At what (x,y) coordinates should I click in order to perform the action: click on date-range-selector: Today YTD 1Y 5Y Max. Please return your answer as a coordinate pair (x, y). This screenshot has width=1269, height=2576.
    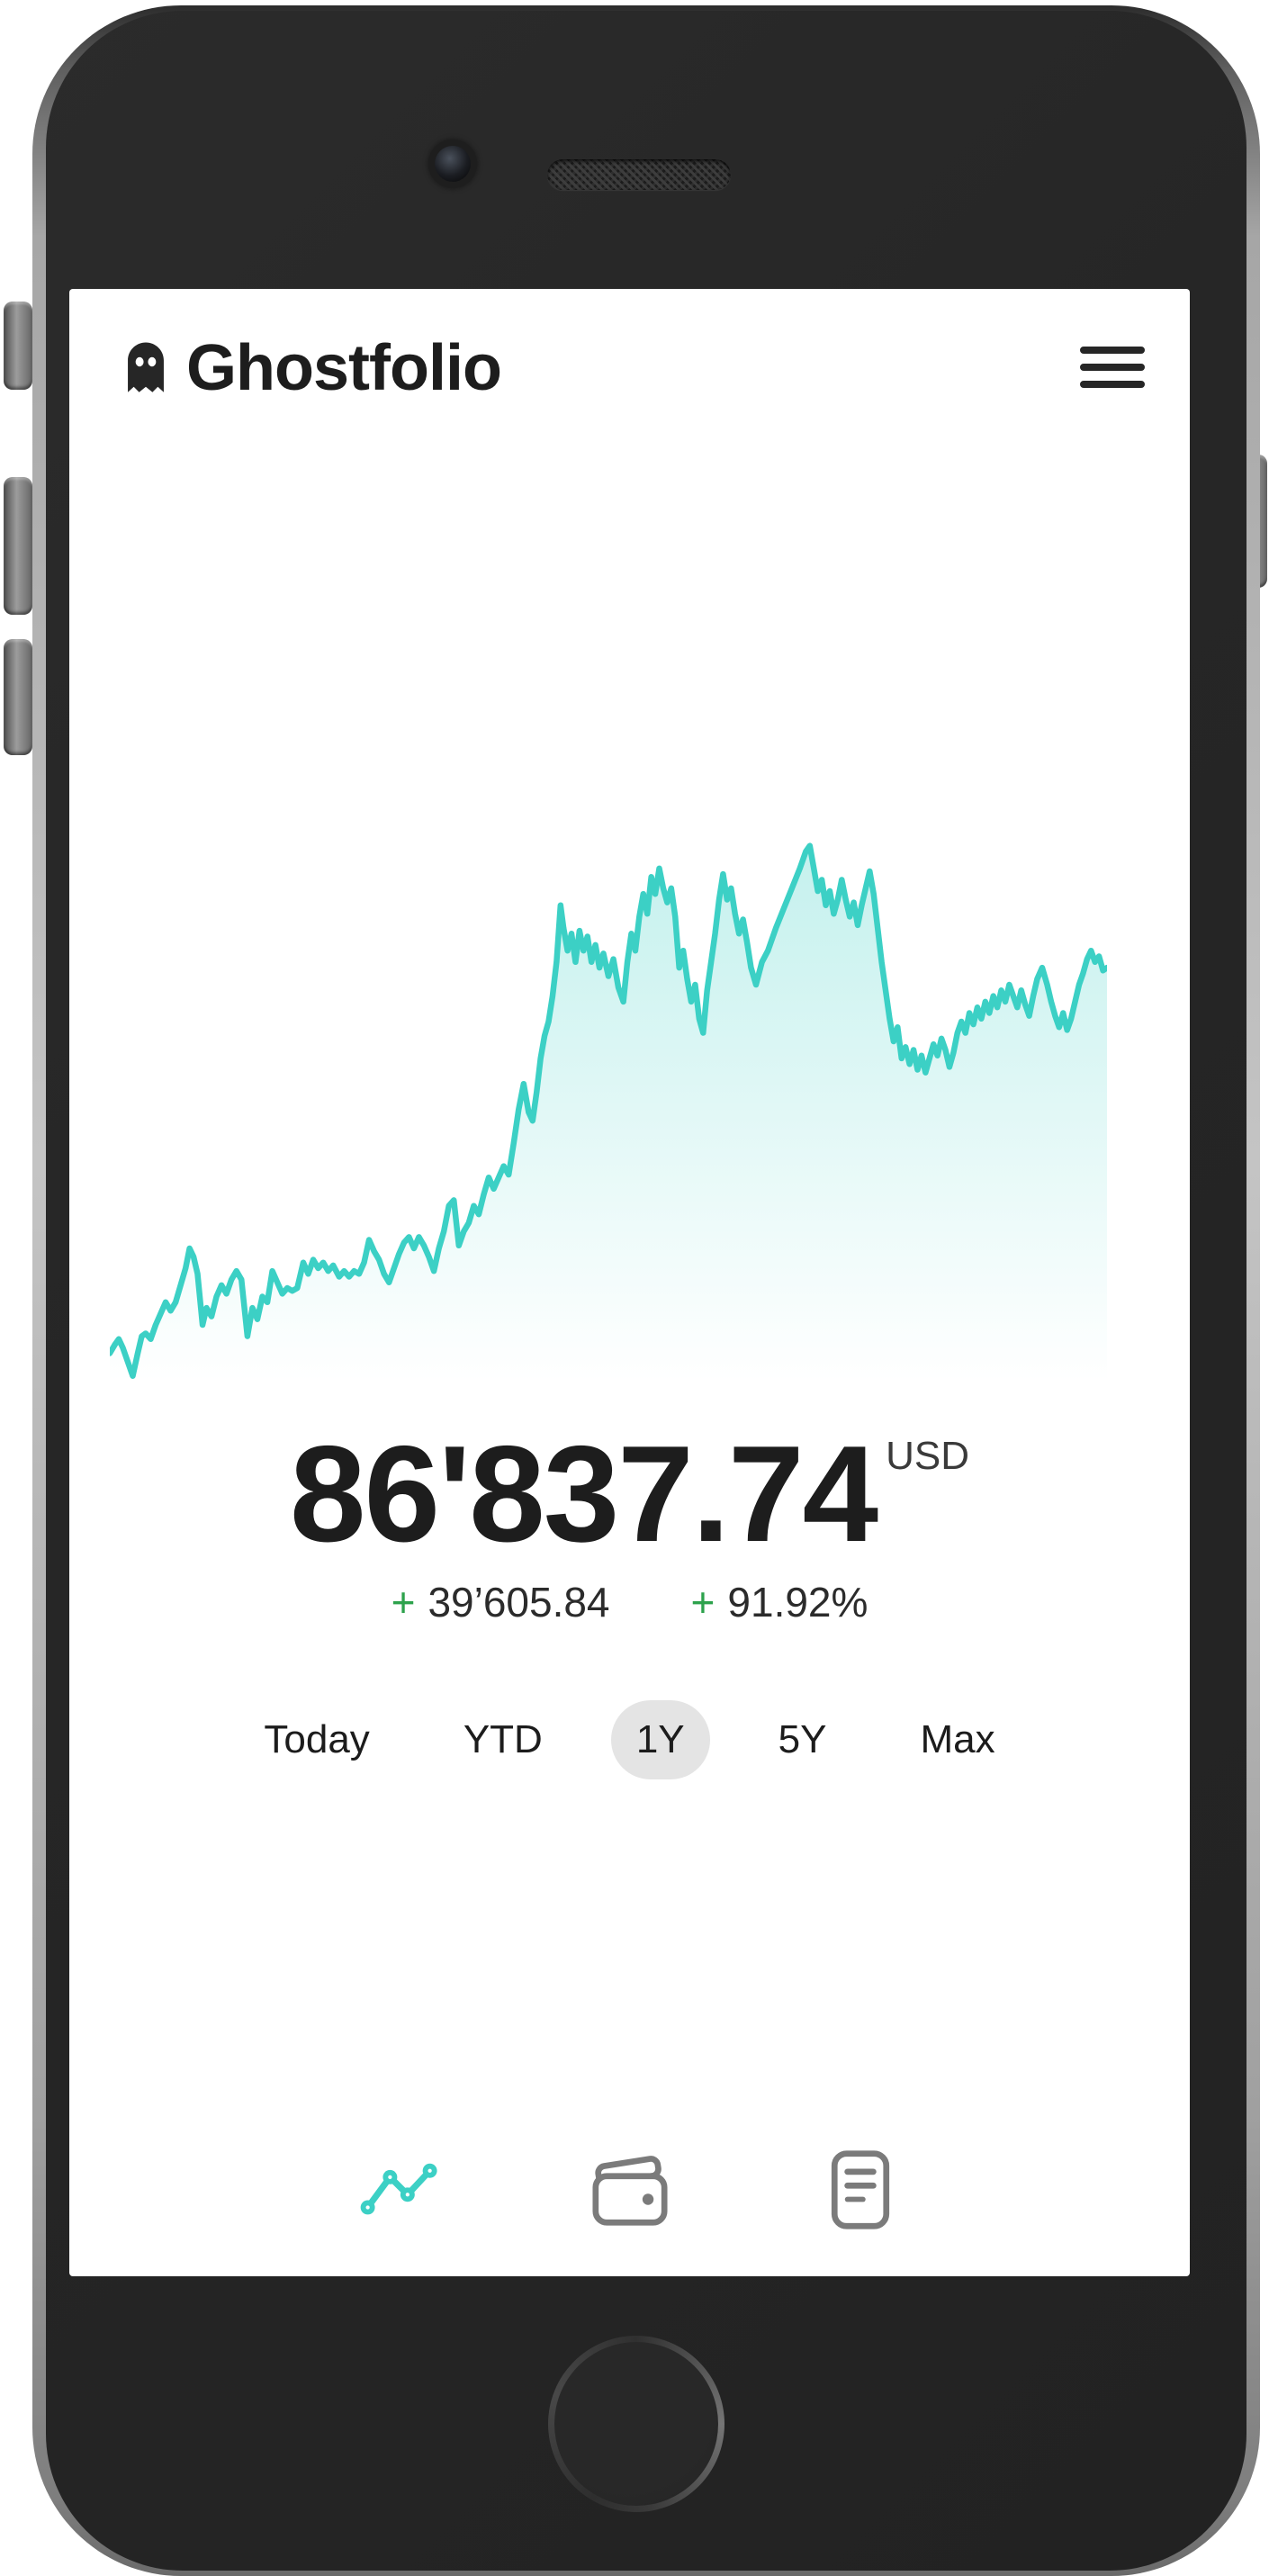
    Looking at the image, I should click on (629, 1739).